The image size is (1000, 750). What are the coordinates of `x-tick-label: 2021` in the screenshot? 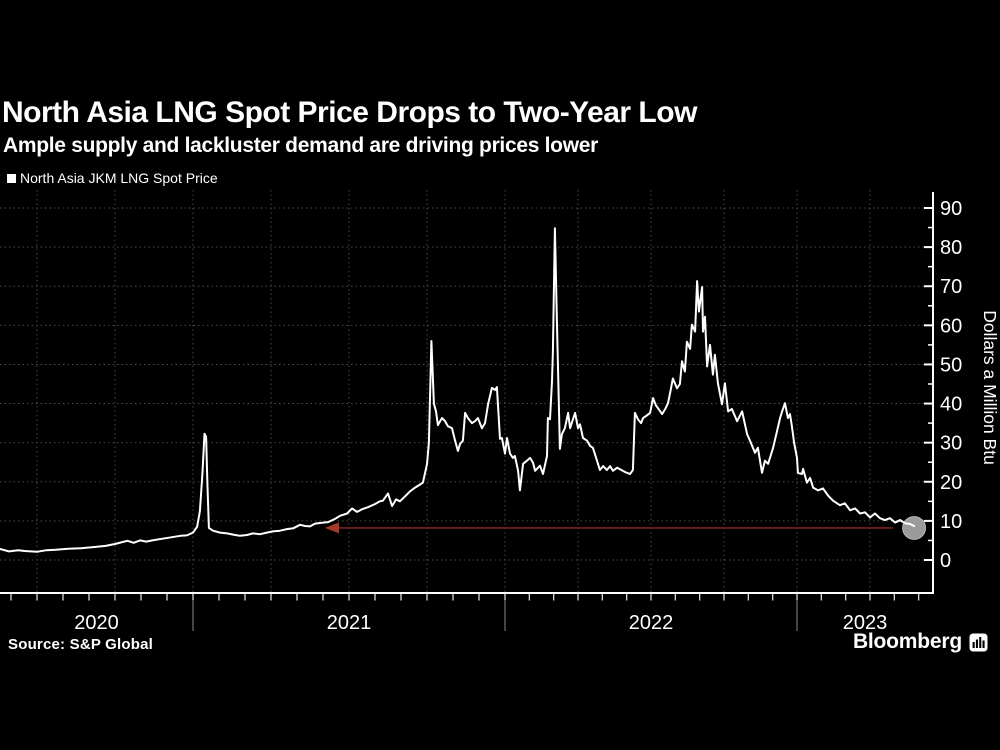 It's located at (349, 623).